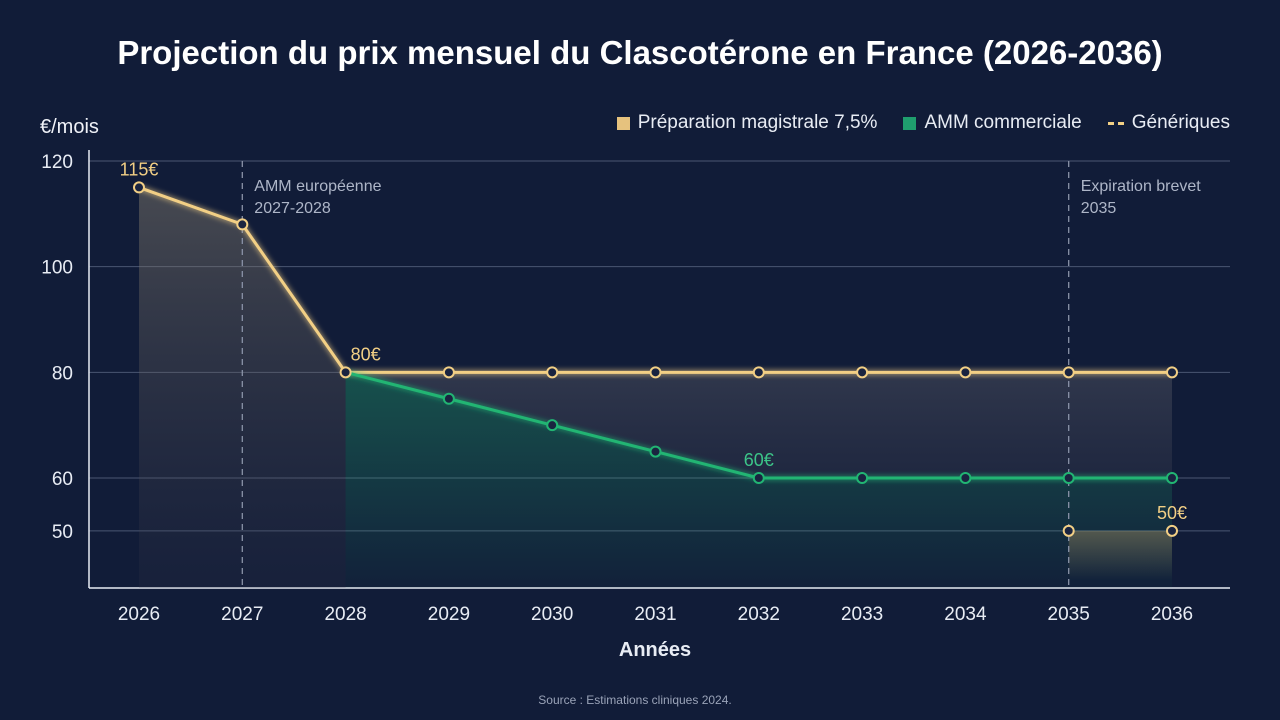  What do you see at coordinates (292, 208) in the screenshot?
I see `annotation-text: 2027-2028` at bounding box center [292, 208].